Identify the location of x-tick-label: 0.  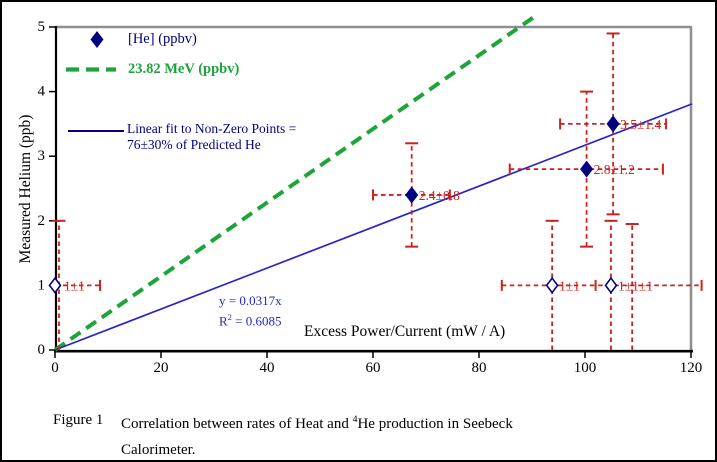
(55, 368).